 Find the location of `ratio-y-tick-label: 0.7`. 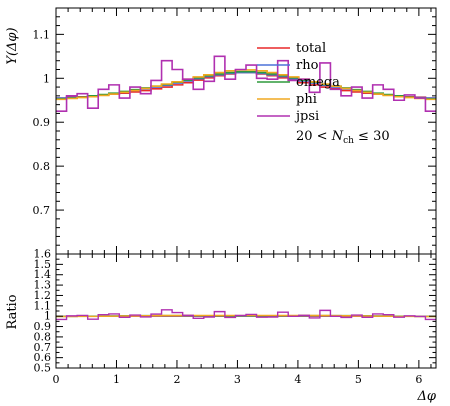

ratio-y-tick-label: 0.7 is located at coordinates (43, 347).